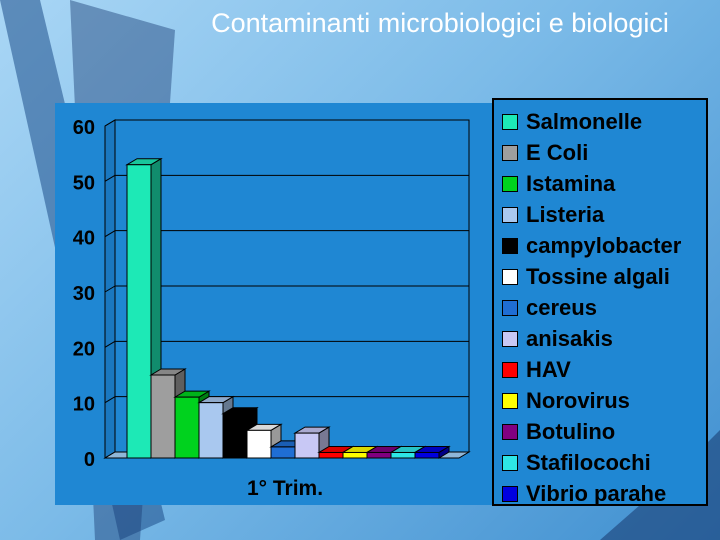 The image size is (720, 540). I want to click on legend-item: HAV, so click(604, 369).